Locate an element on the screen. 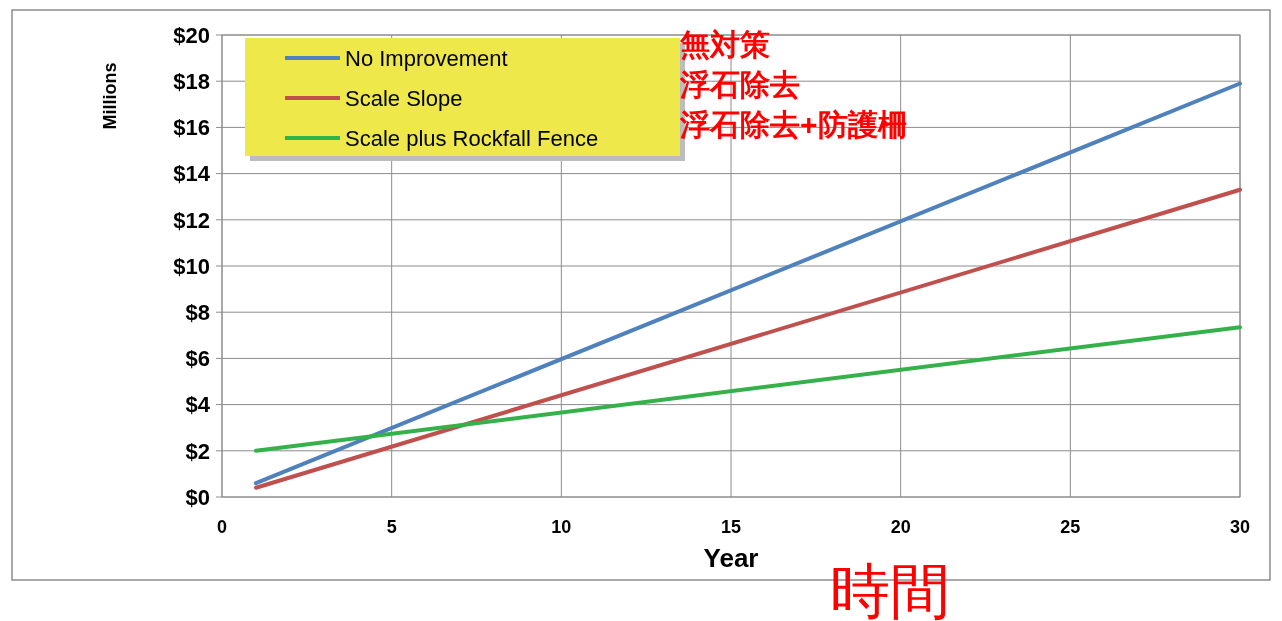 This screenshot has height=621, width=1282. y-tick-label: $2 is located at coordinates (197, 451).